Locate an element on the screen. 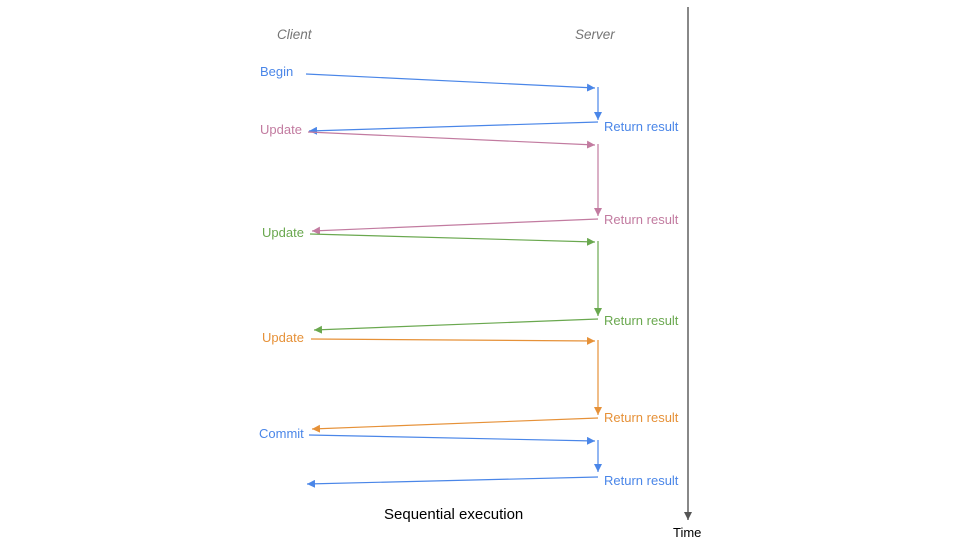 This screenshot has width=960, height=540. request-arrow-update2 is located at coordinates (452, 239).